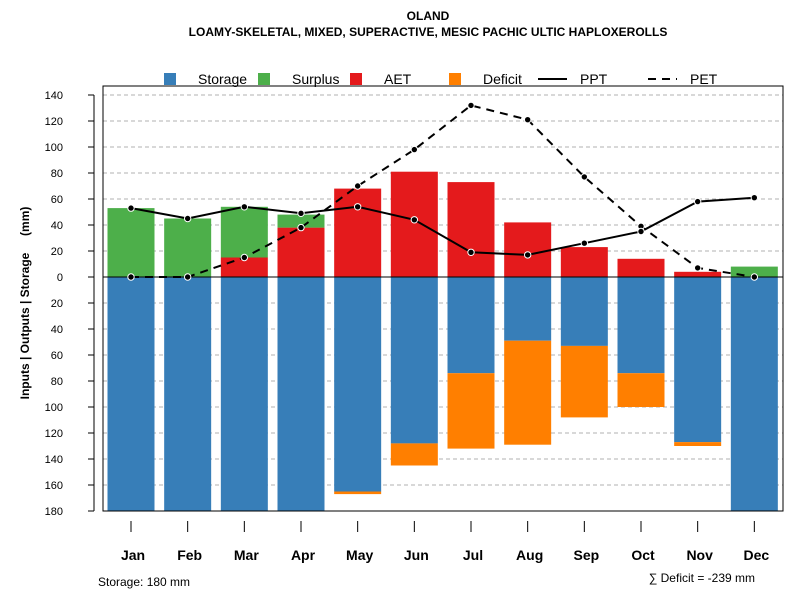 Image resolution: width=800 pixels, height=600 pixels. I want to click on x-tick-label: Dec, so click(756, 555).